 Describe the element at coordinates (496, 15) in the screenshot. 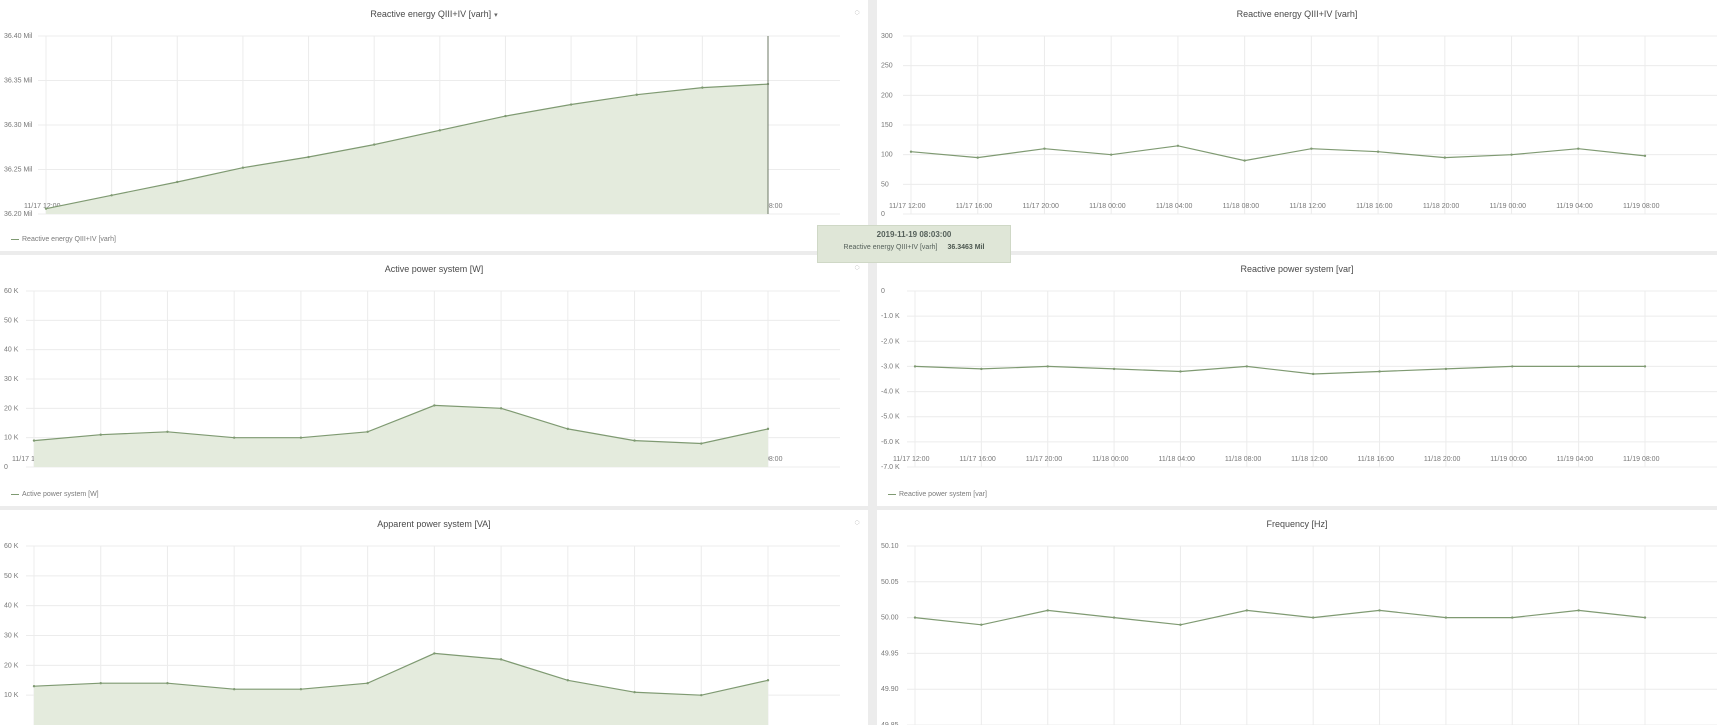

I see `chevron-down-icon: ▾` at that location.